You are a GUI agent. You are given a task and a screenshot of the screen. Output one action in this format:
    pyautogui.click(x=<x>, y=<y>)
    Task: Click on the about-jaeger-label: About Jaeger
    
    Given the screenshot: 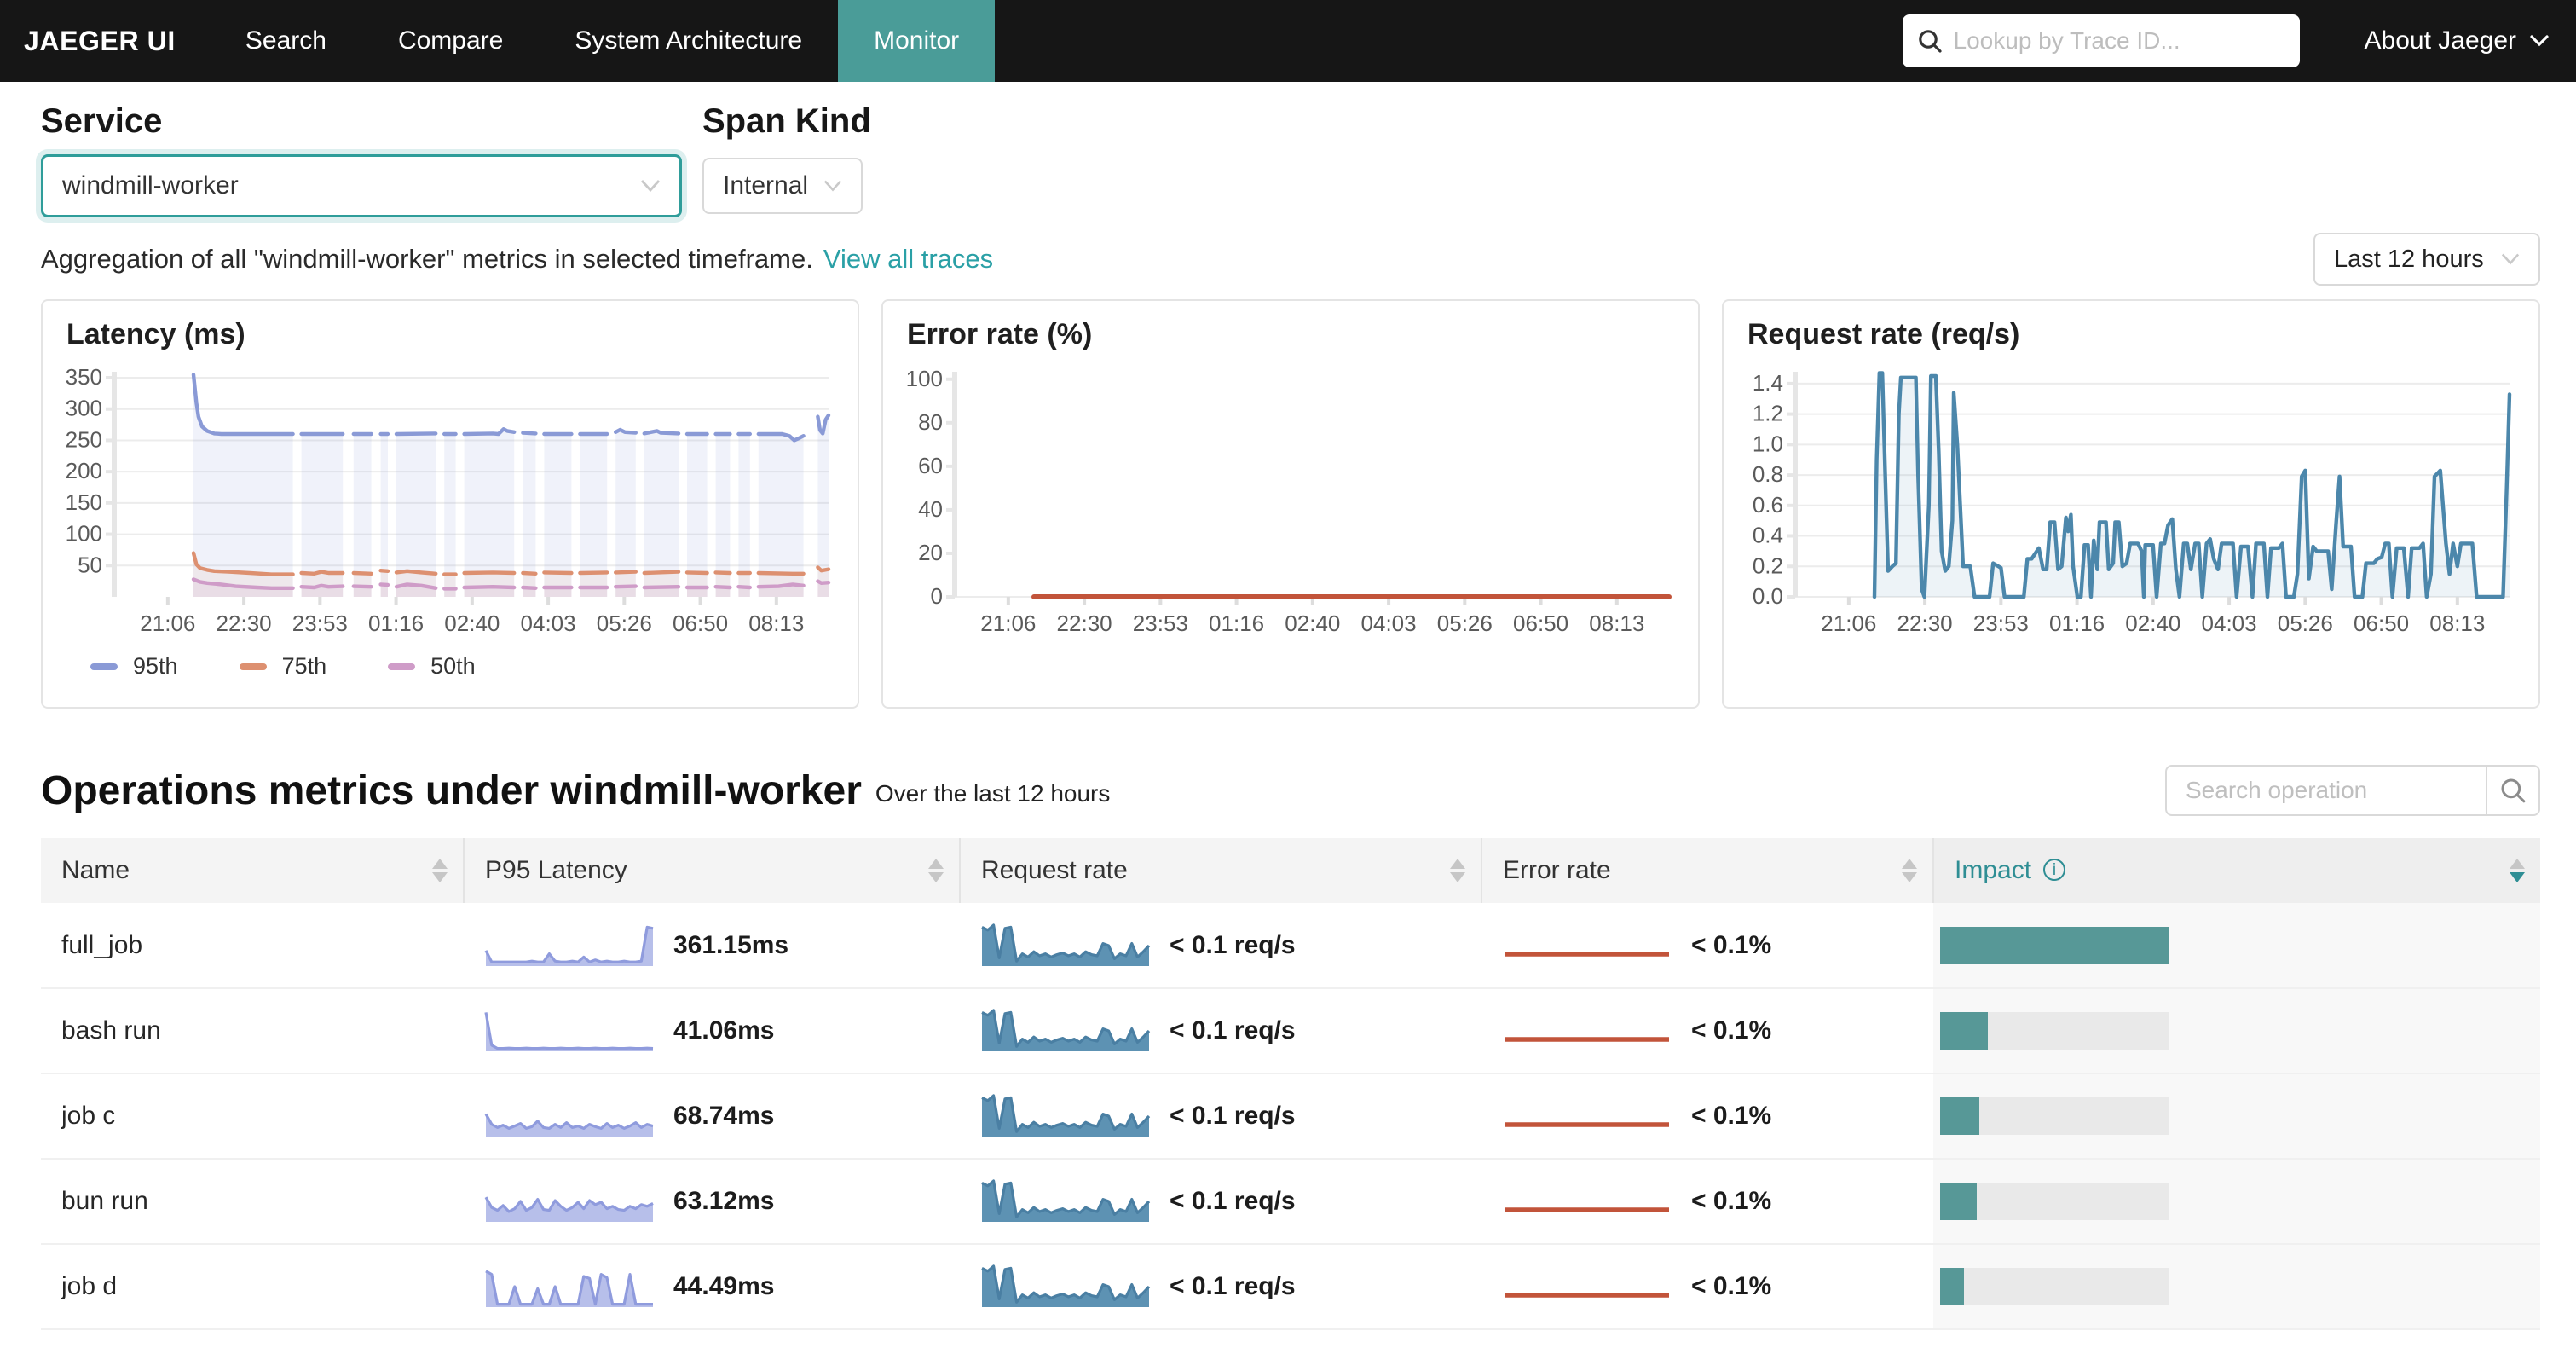 What is the action you would take?
    pyautogui.click(x=2440, y=41)
    